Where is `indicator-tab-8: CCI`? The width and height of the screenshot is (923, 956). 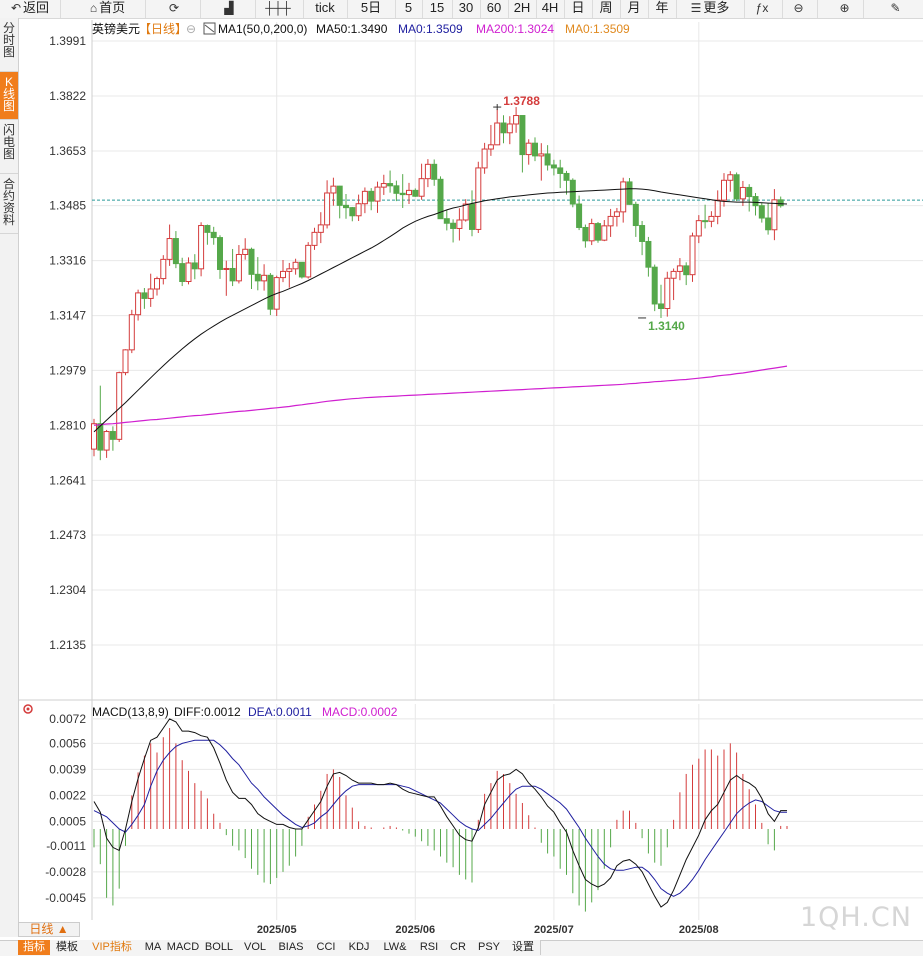
indicator-tab-8: CCI is located at coordinates (326, 947).